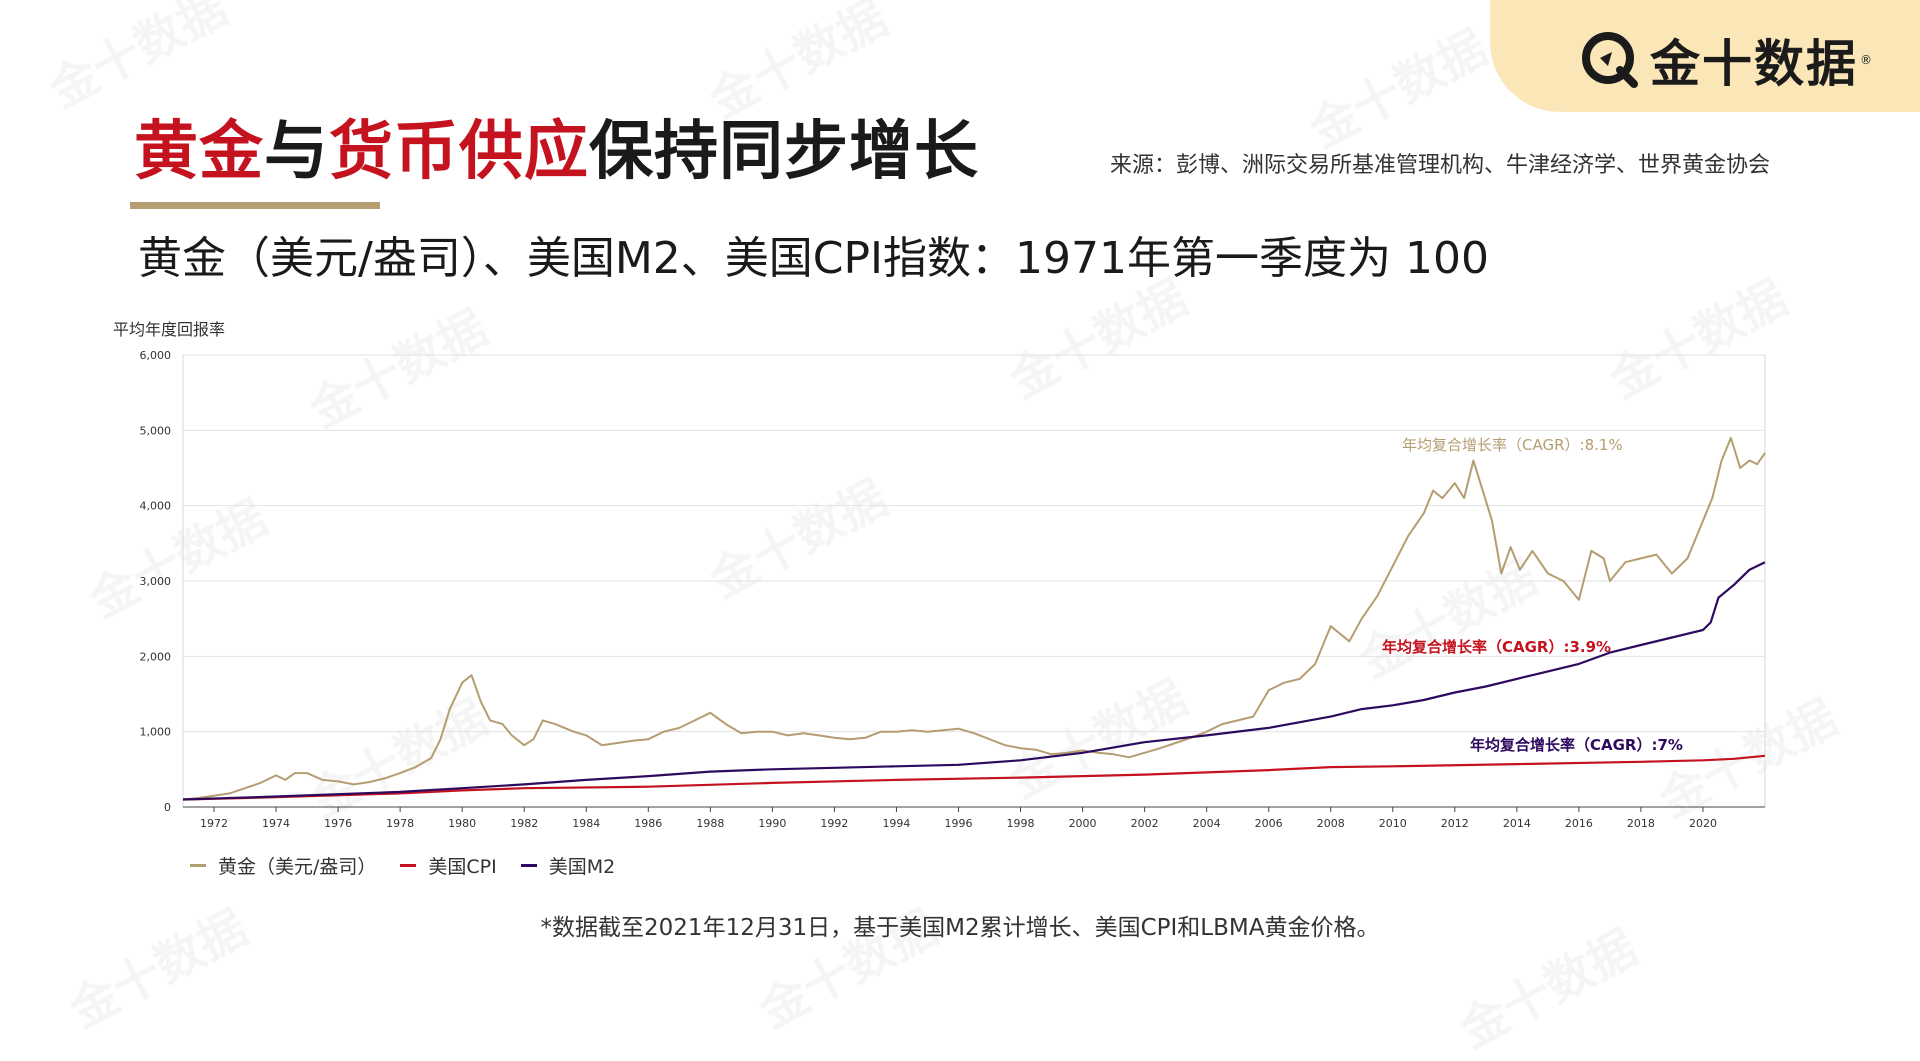 The width and height of the screenshot is (1920, 1061). What do you see at coordinates (813, 258) in the screenshot?
I see `chart-subtitle: 黄金（美元/盎司）、美国M2、美国CPI指数：1971年第一季度为 100` at bounding box center [813, 258].